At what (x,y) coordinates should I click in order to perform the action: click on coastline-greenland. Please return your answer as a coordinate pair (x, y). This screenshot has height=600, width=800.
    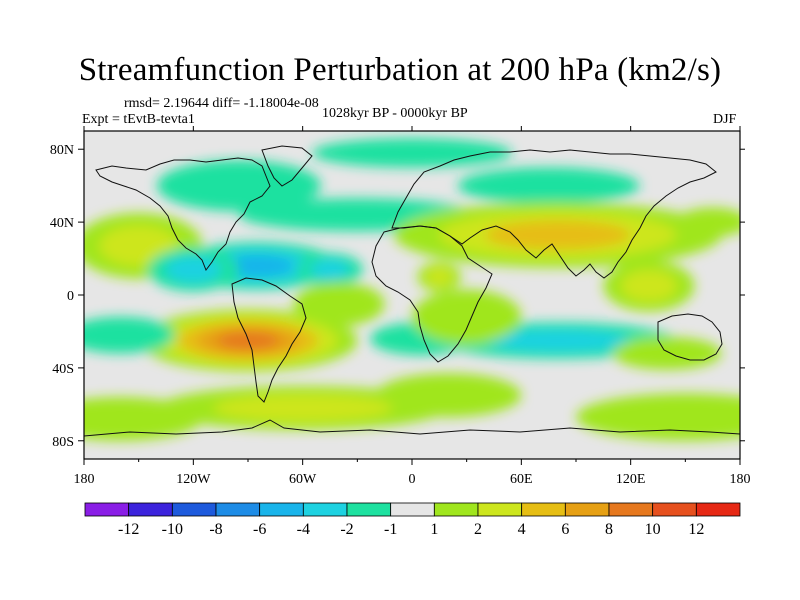
    Looking at the image, I should click on (287, 166).